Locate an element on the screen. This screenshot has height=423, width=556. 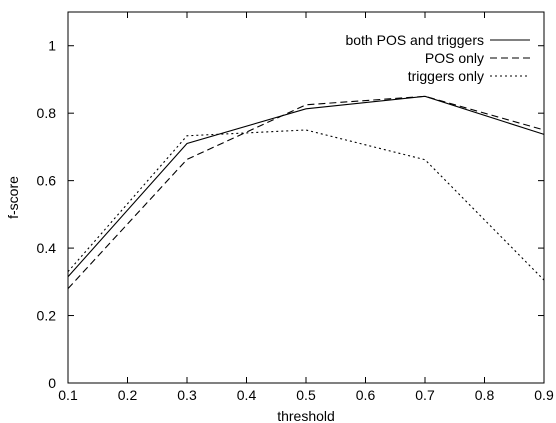
x-axis-label: threshold is located at coordinates (306, 415).